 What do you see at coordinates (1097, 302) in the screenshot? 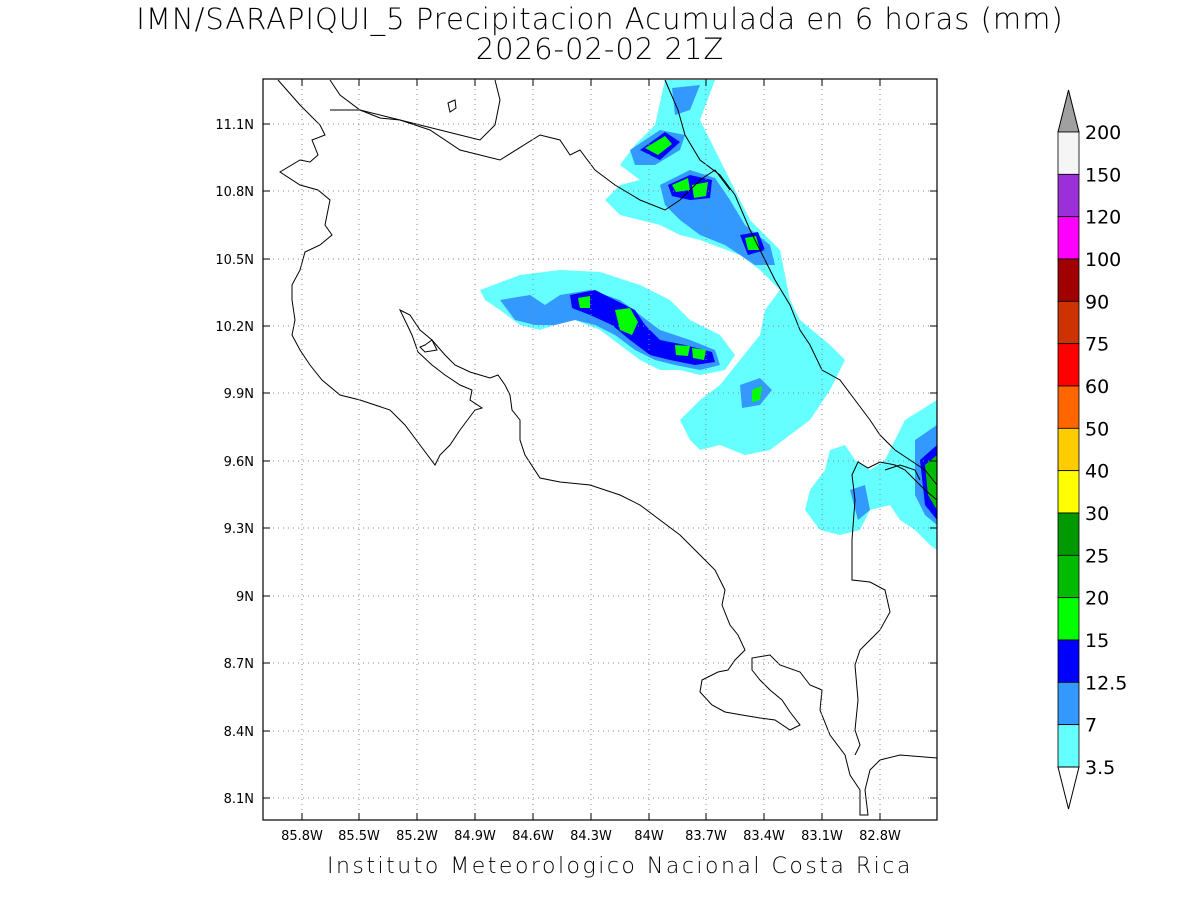
I see `colorbar-label: 90` at bounding box center [1097, 302].